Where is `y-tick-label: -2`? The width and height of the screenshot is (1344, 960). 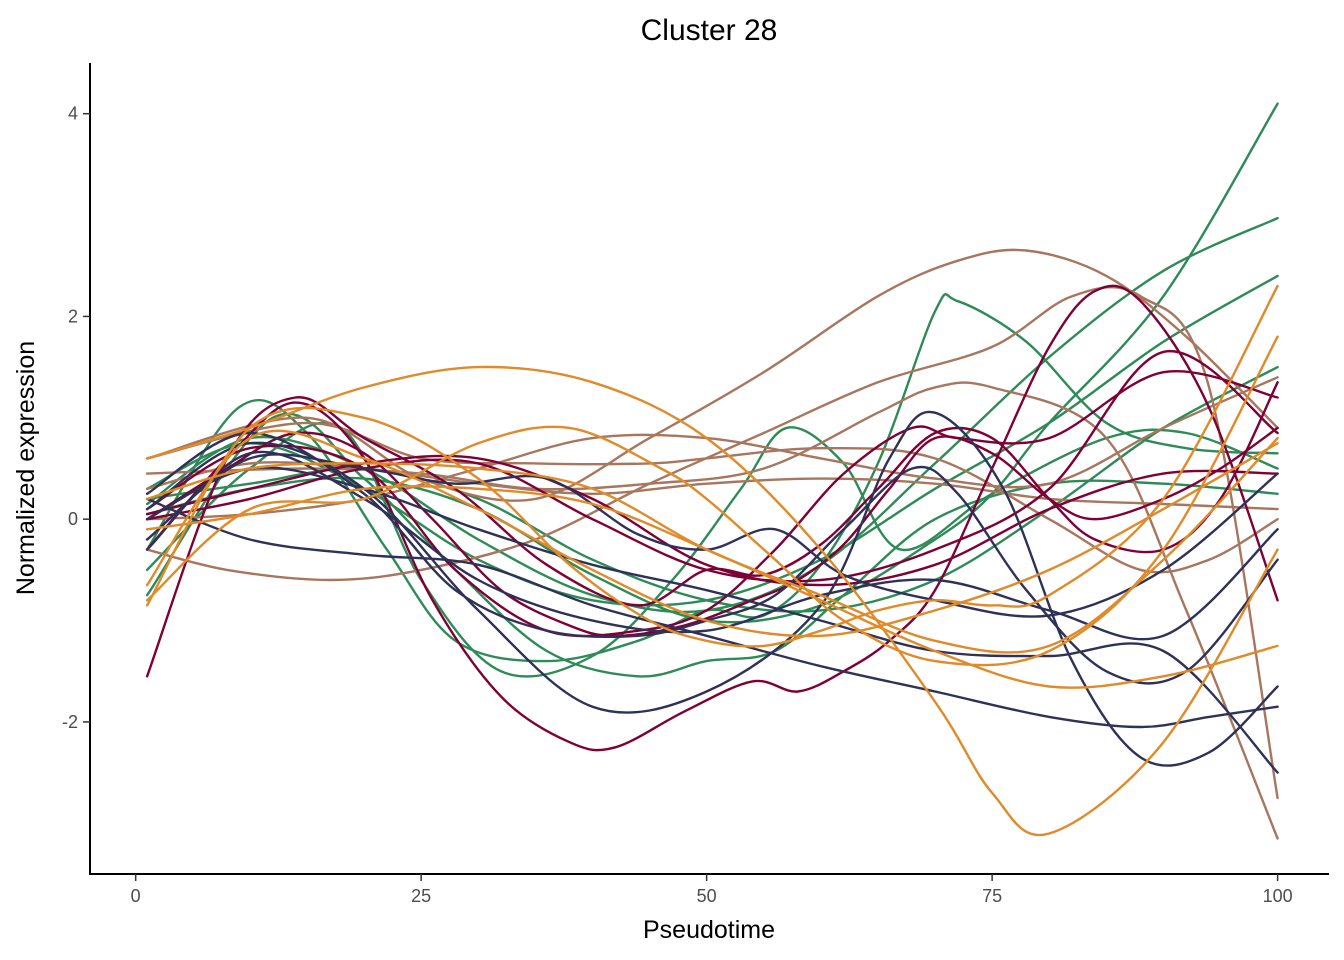 y-tick-label: -2 is located at coordinates (70, 722).